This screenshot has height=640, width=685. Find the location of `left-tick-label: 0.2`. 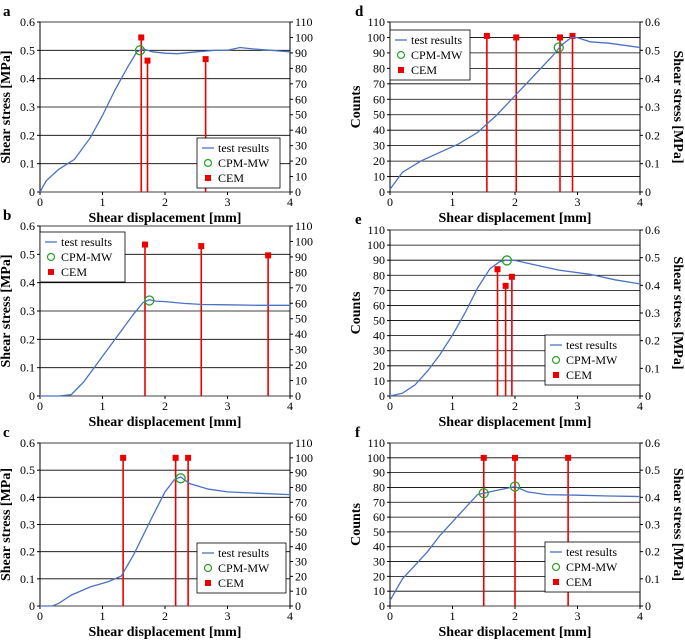

left-tick-label: 0.2 is located at coordinates (27, 339).